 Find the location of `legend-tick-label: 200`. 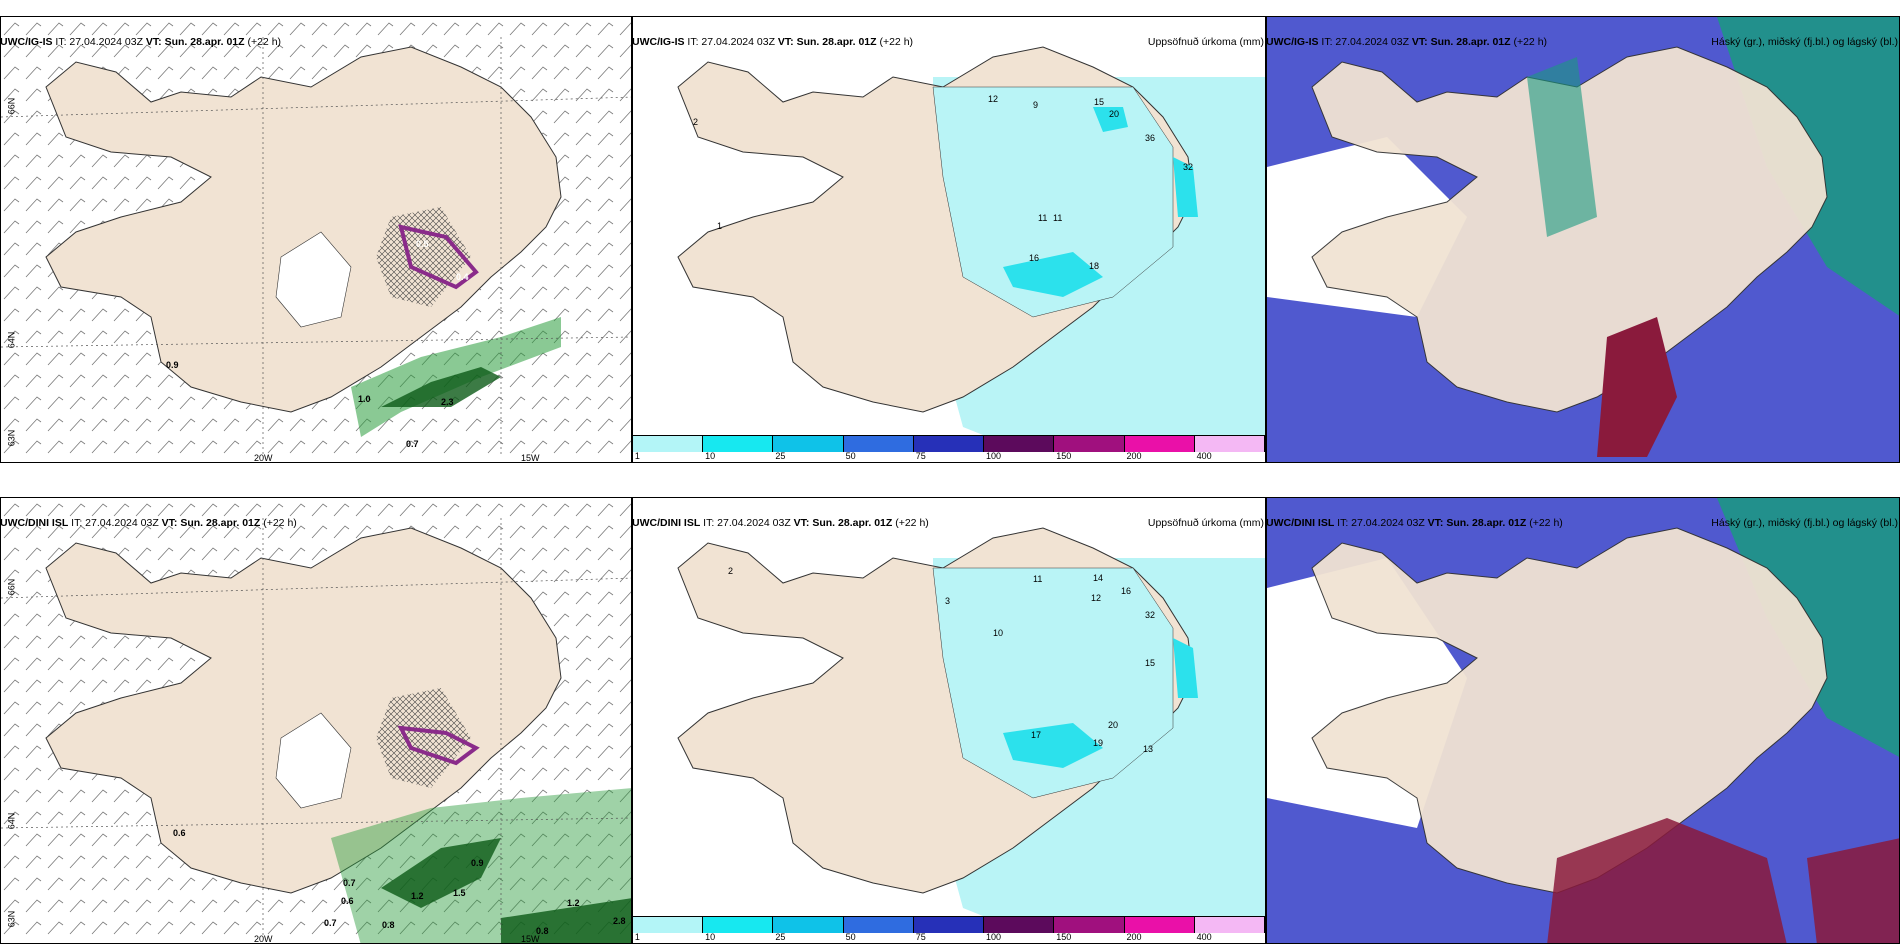

legend-tick-label: 200 is located at coordinates (1134, 456).